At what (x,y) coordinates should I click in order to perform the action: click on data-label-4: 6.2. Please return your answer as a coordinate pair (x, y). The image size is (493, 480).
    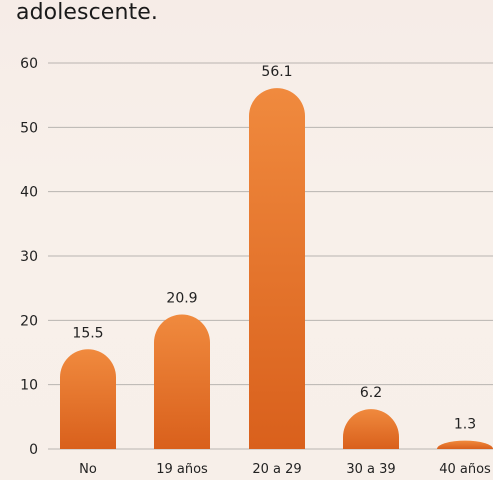
    Looking at the image, I should click on (371, 393).